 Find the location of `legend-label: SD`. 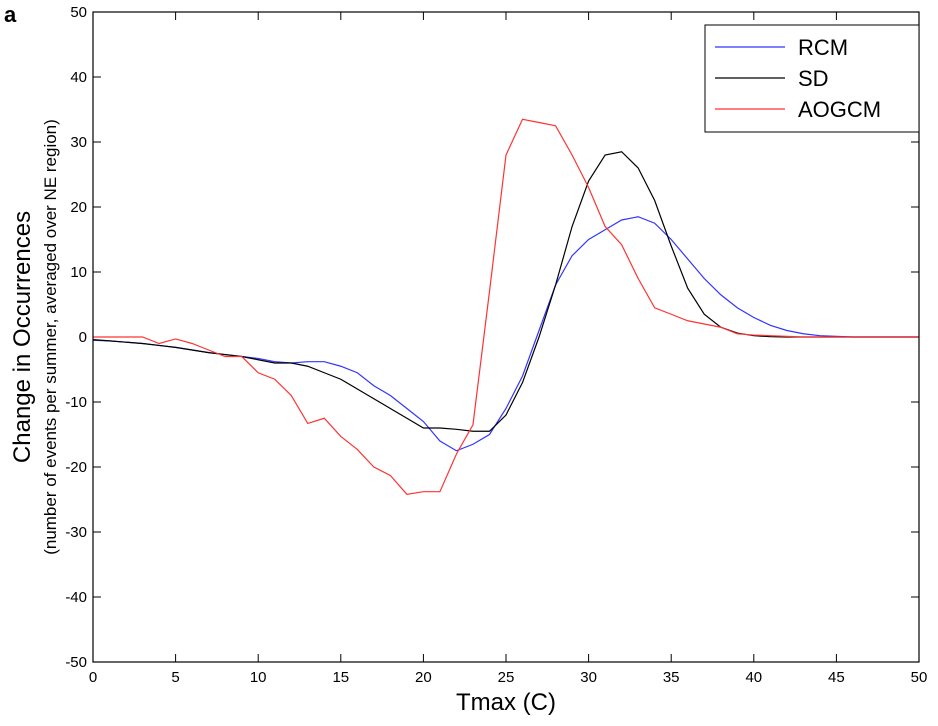

legend-label: SD is located at coordinates (813, 78).